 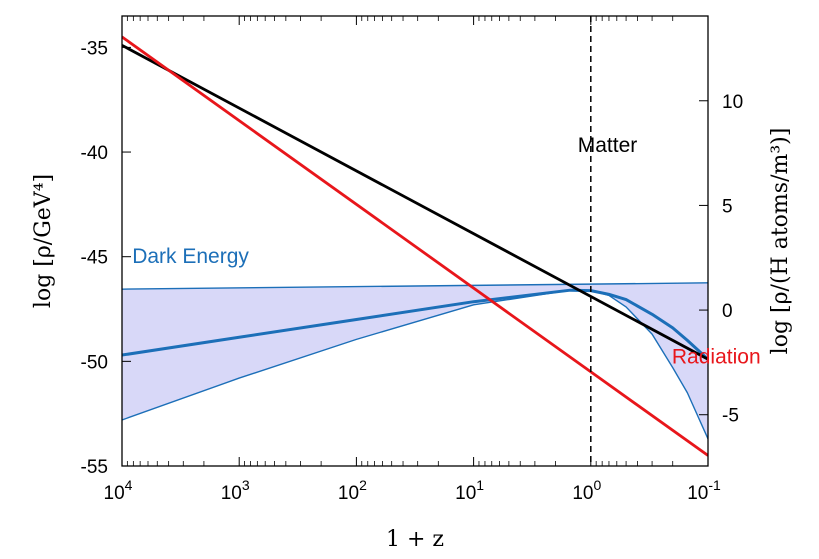 I want to click on dark-energy-upper-line, so click(x=415, y=286).